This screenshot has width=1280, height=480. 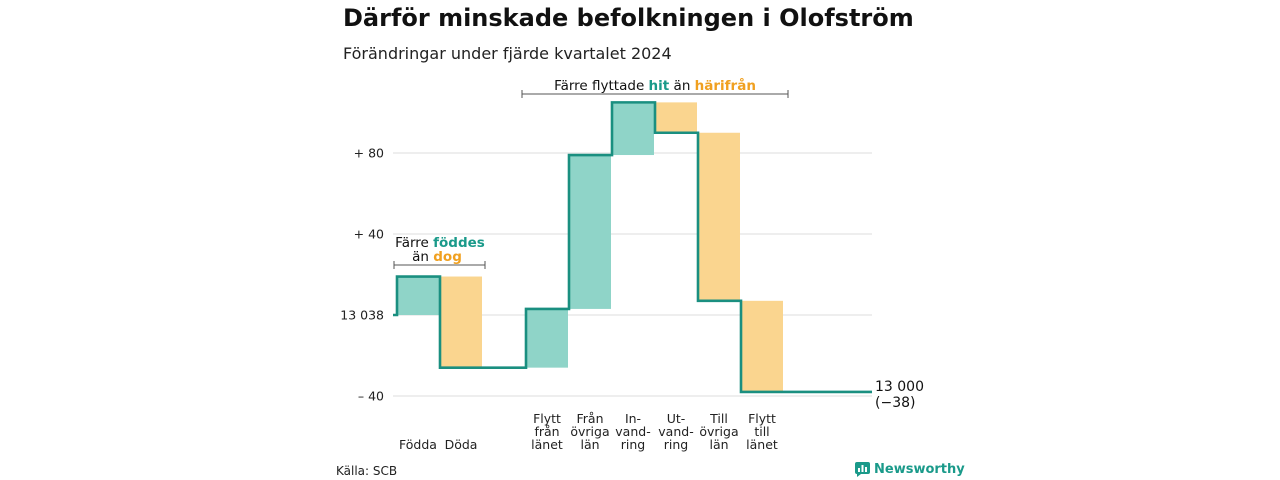 I want to click on source-note: Källa: SCB, so click(x=367, y=471).